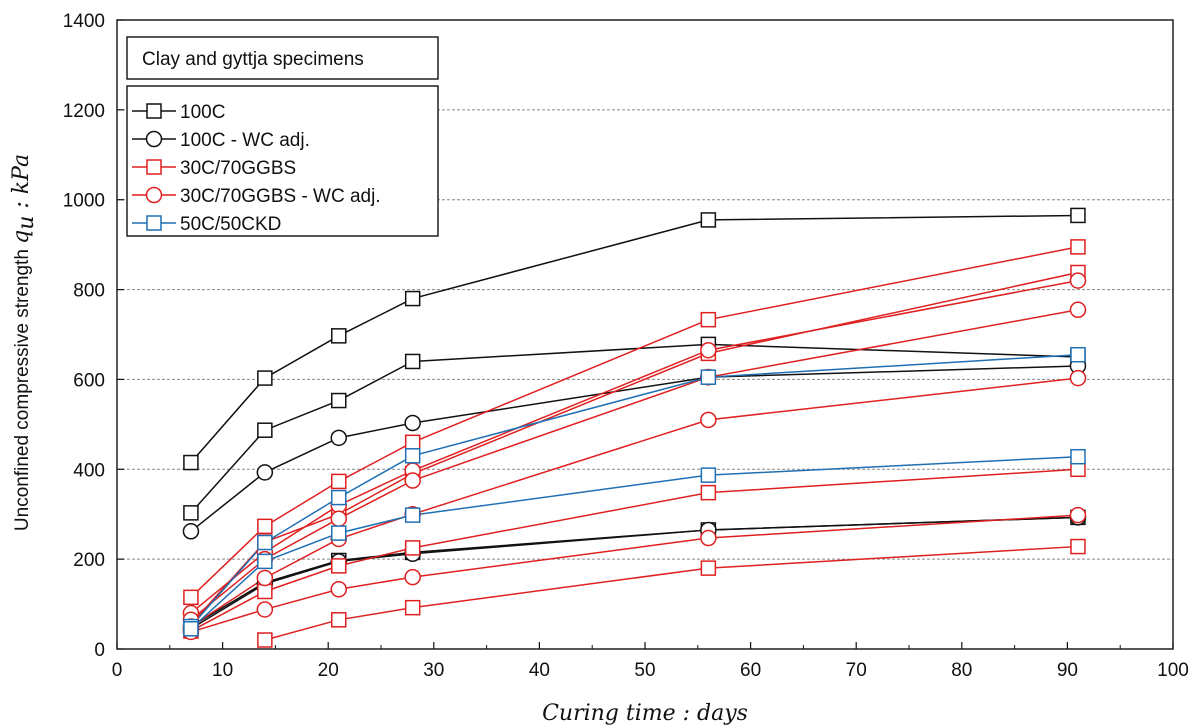 This screenshot has height=726, width=1203. I want to click on legend-item: 30C/70GGBS, so click(214, 168).